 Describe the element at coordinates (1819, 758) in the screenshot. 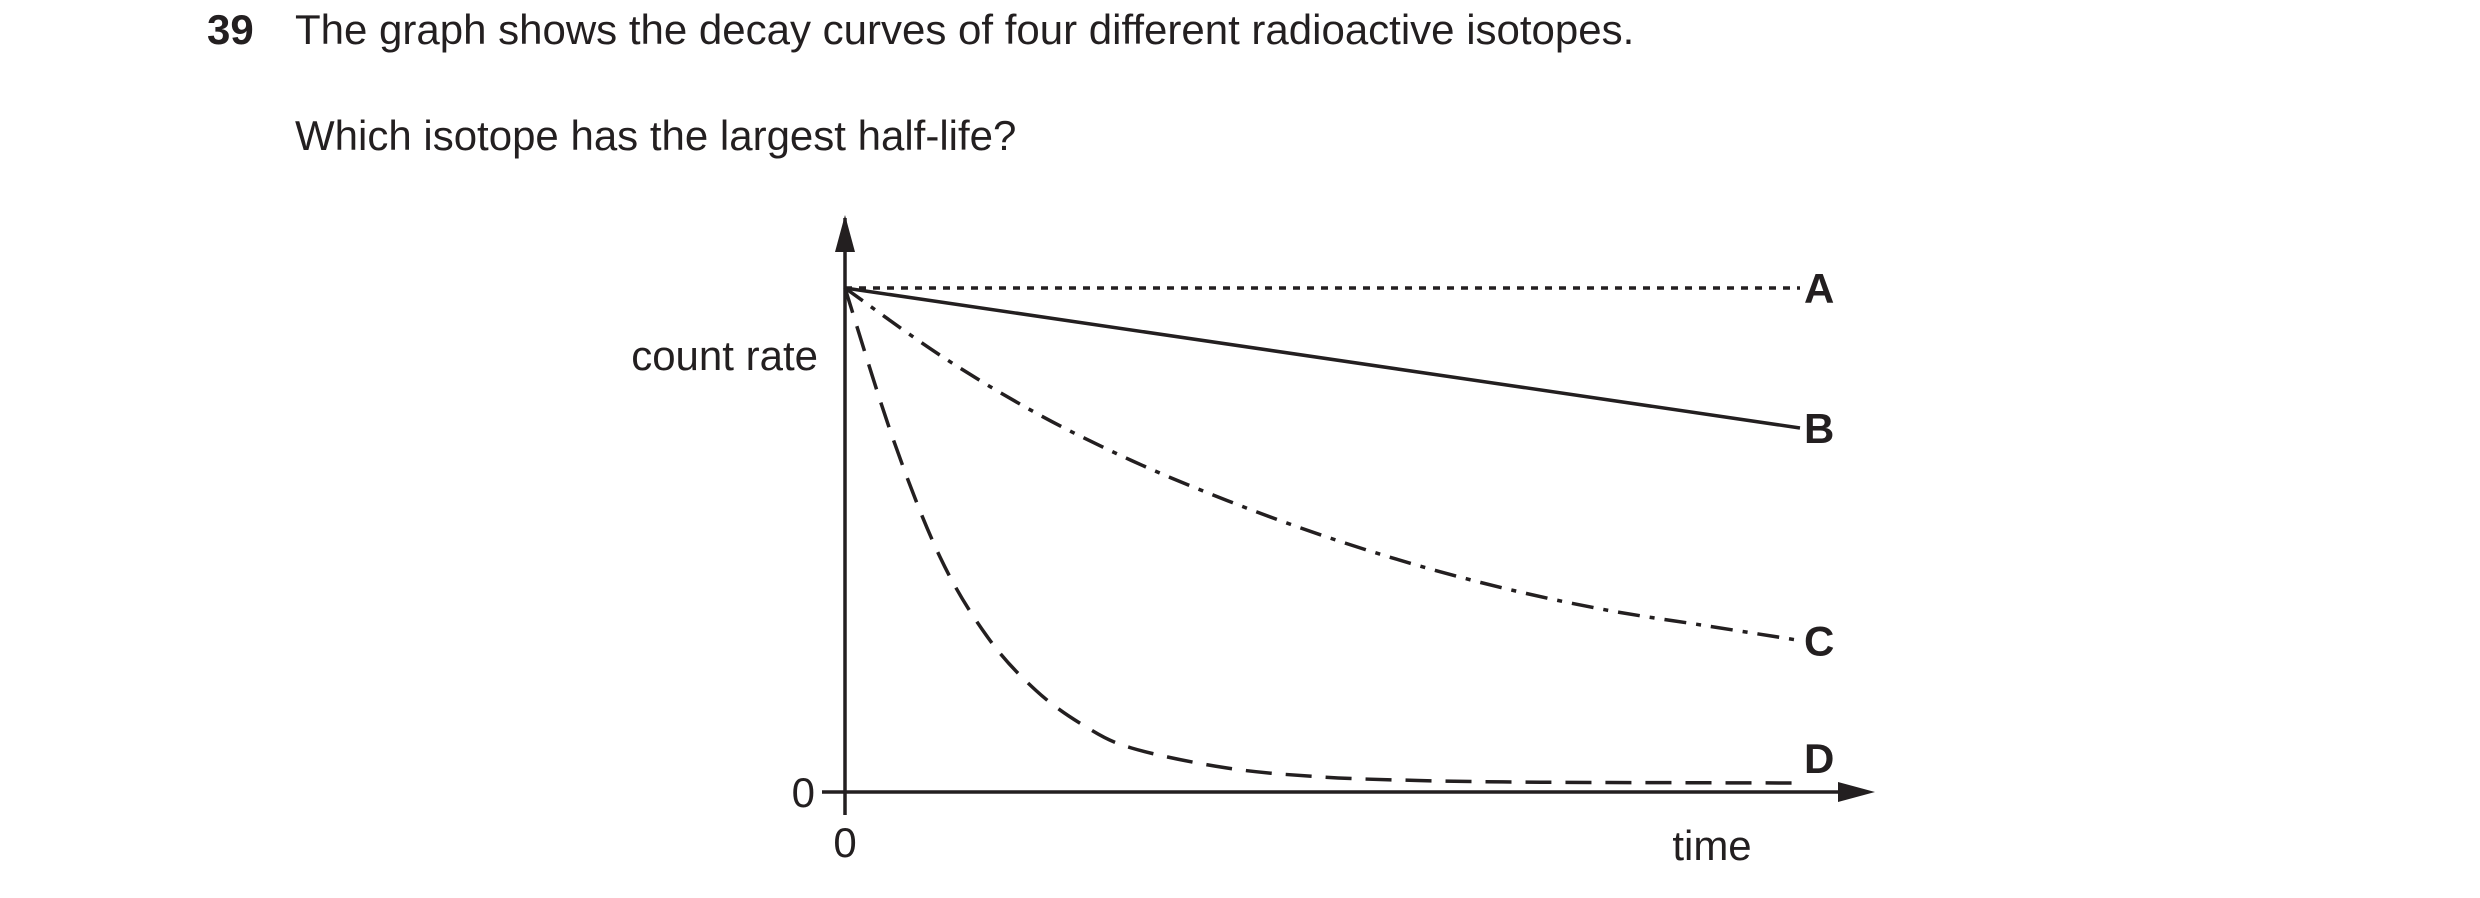

I see `series-d-label: D` at that location.